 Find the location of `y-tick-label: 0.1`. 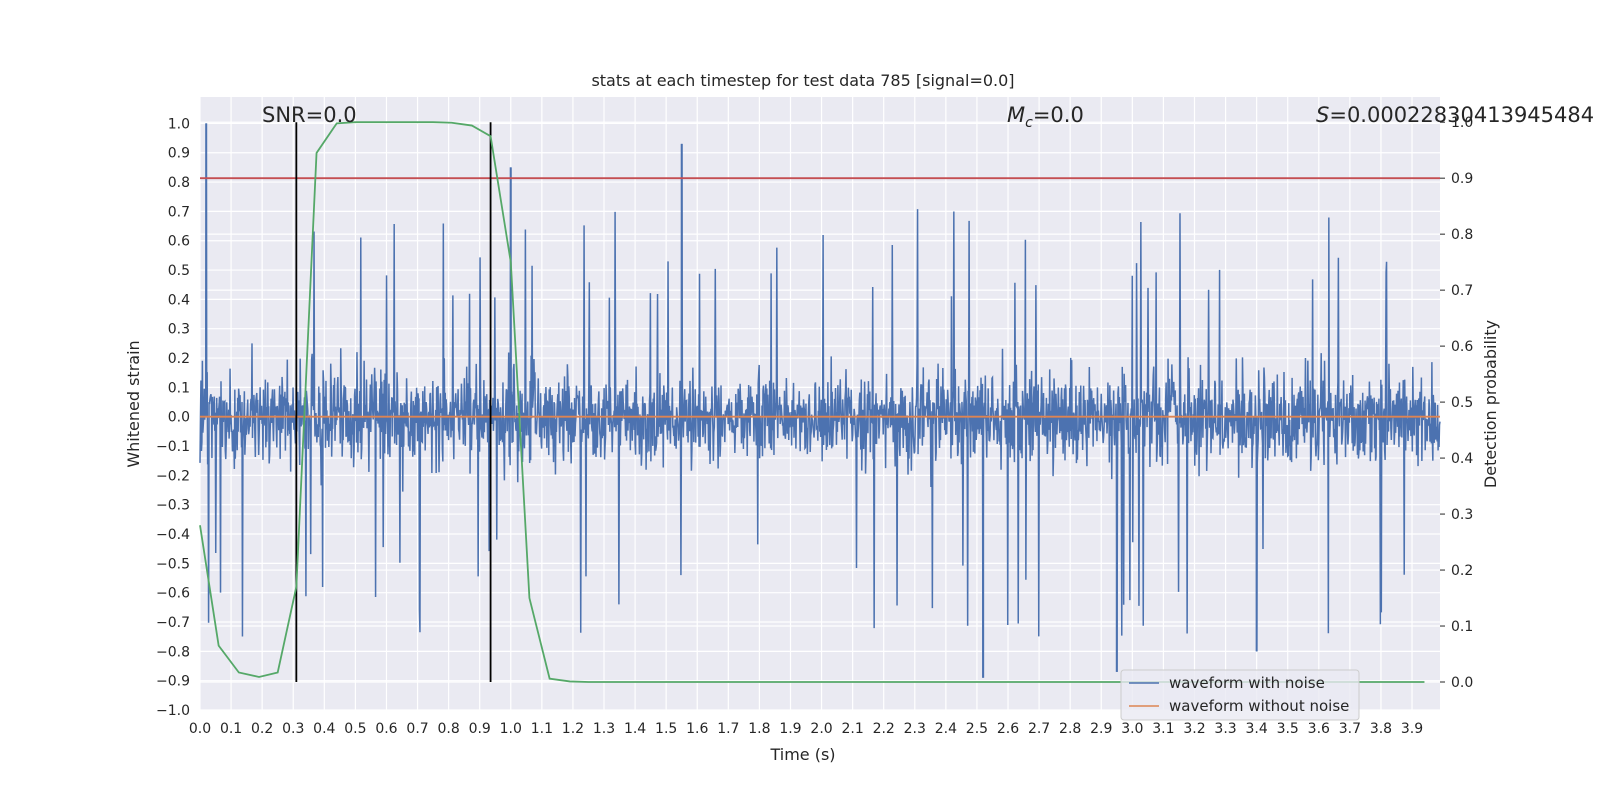

y-tick-label: 0.1 is located at coordinates (179, 388).